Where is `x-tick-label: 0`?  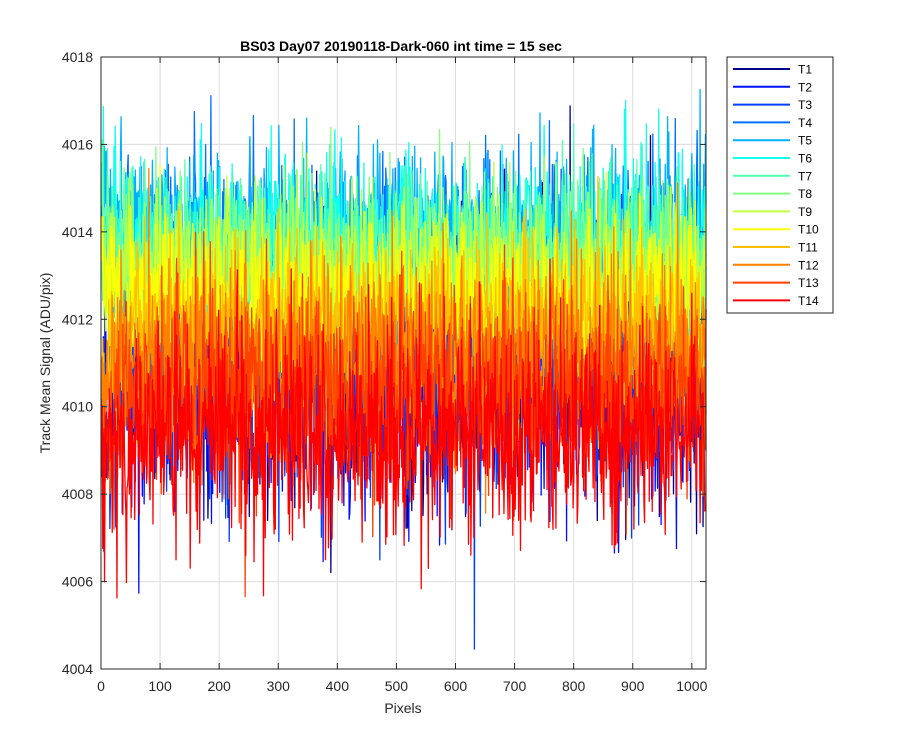 x-tick-label: 0 is located at coordinates (101, 686).